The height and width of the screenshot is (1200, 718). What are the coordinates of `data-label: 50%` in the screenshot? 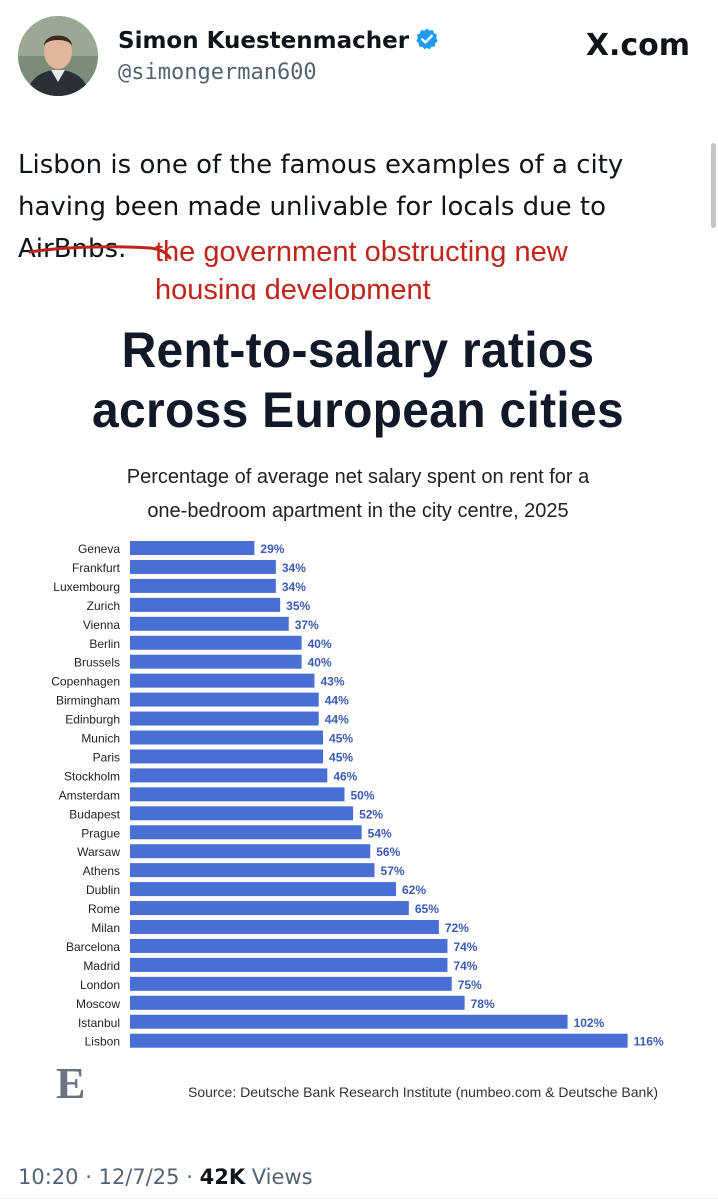 It's located at (363, 795).